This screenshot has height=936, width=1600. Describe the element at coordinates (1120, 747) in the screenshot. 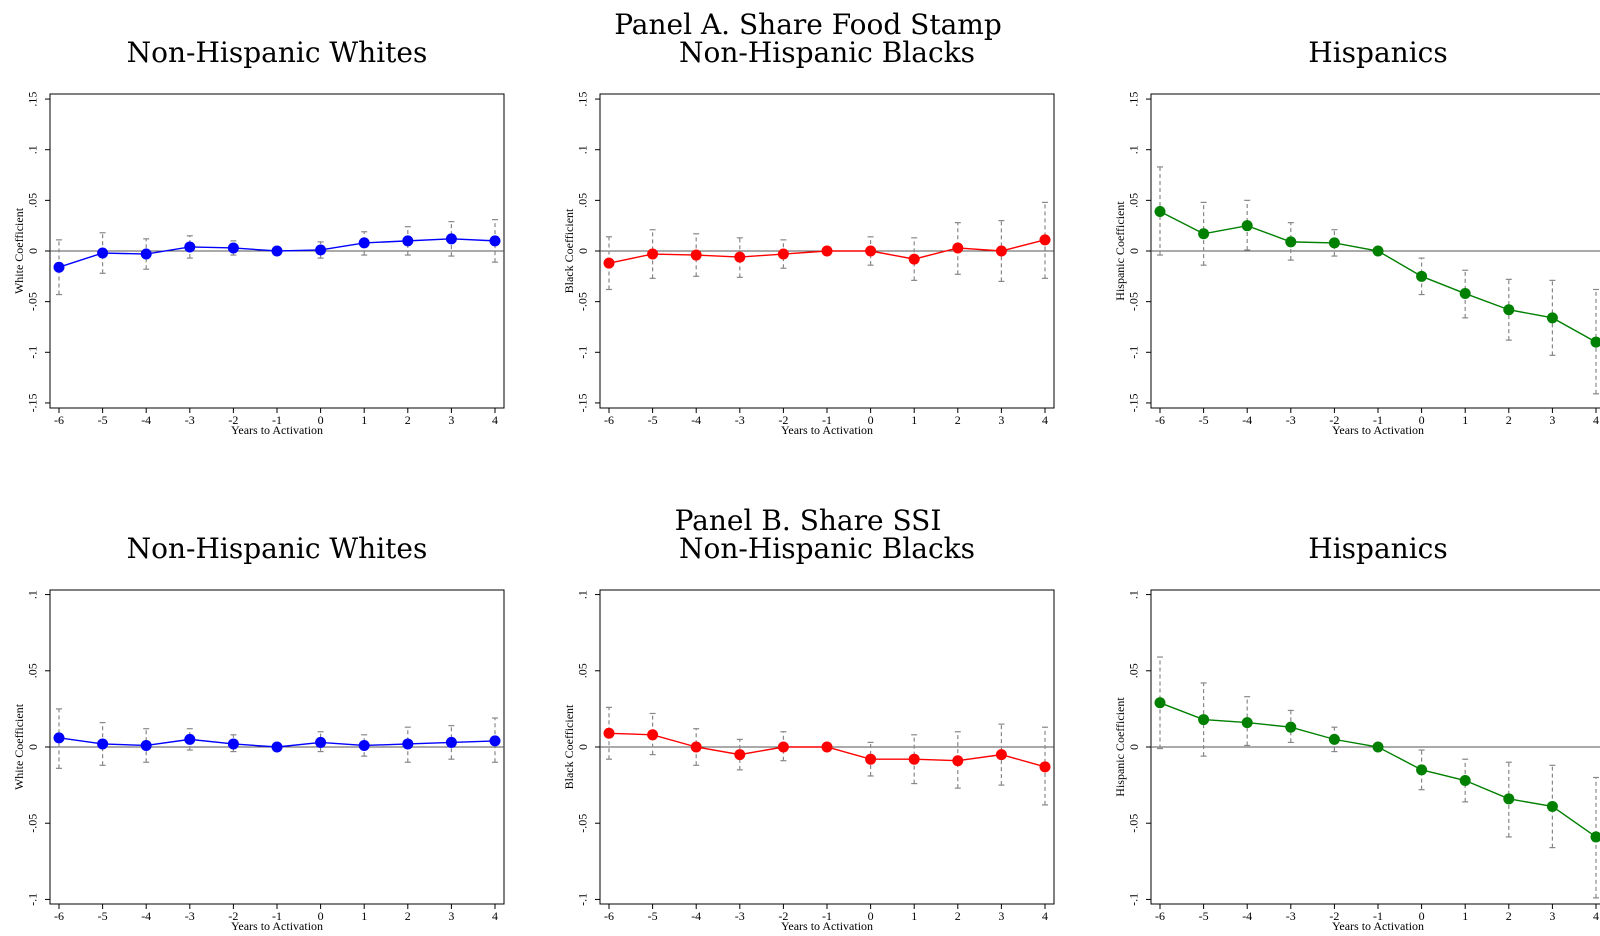

I see `y-axis-label: Hispanic Coefficient` at that location.